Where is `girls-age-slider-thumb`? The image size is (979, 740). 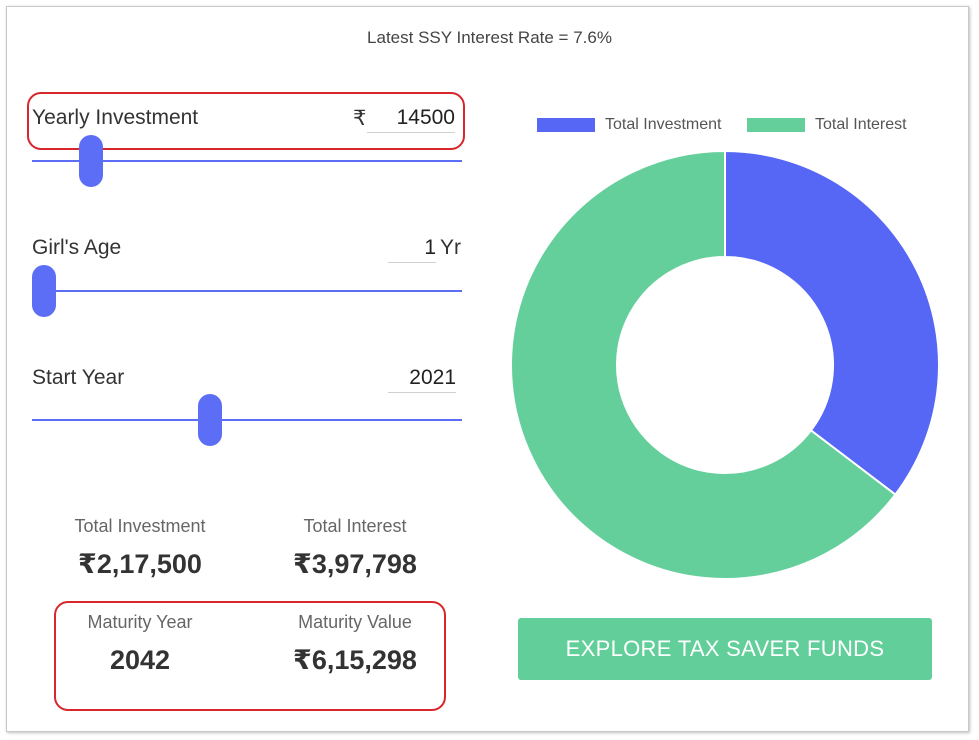 girls-age-slider-thumb is located at coordinates (44, 291).